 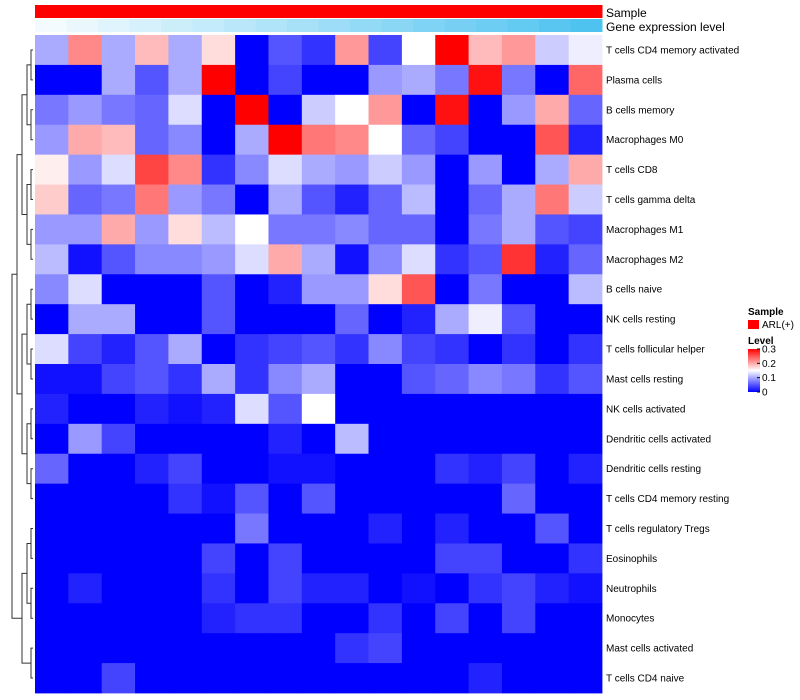 I want to click on annotation-tracks, so click(x=319, y=18).